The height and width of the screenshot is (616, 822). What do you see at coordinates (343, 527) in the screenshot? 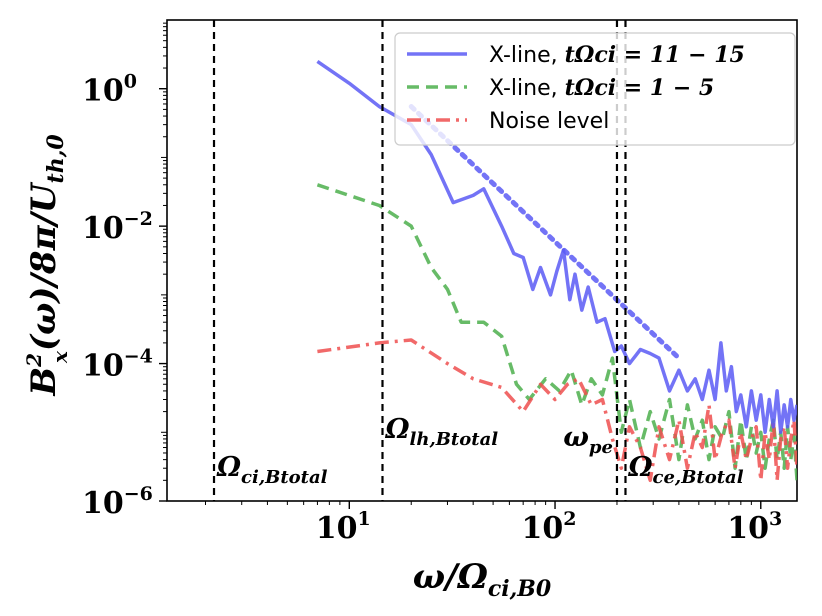
I see `x-tick-label-1: 101` at bounding box center [343, 527].